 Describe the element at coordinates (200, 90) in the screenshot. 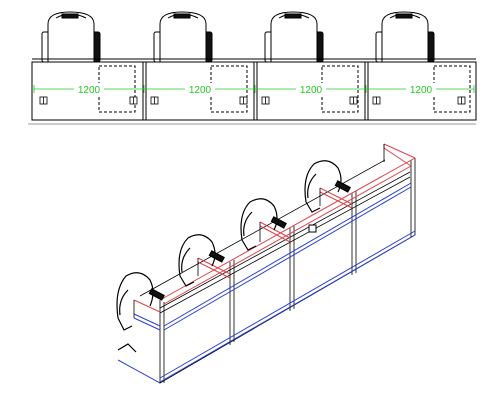

I see `dimension-label-2: 1200` at that location.